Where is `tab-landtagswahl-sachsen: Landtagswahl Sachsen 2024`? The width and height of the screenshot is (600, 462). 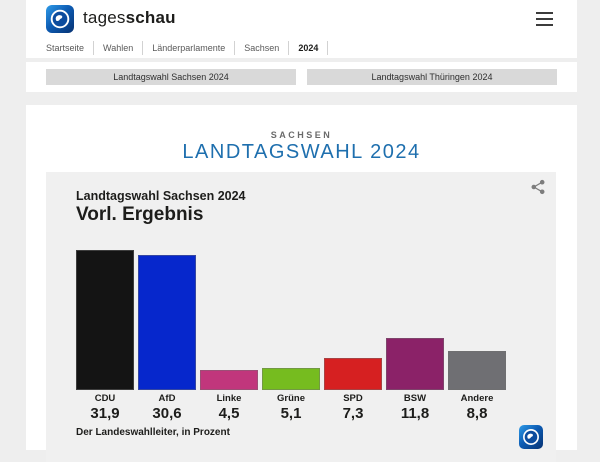 tab-landtagswahl-sachsen: Landtagswahl Sachsen 2024 is located at coordinates (171, 77).